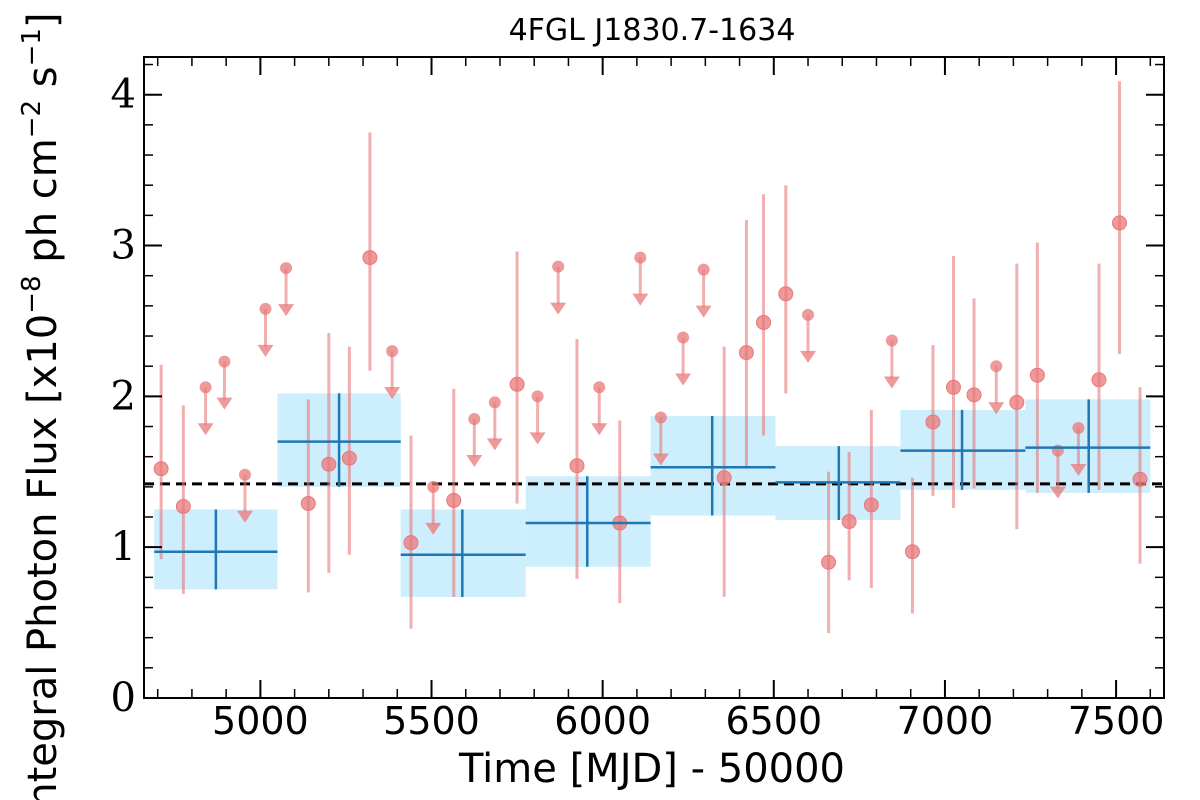  I want to click on y-tick-label: 1, so click(123, 547).